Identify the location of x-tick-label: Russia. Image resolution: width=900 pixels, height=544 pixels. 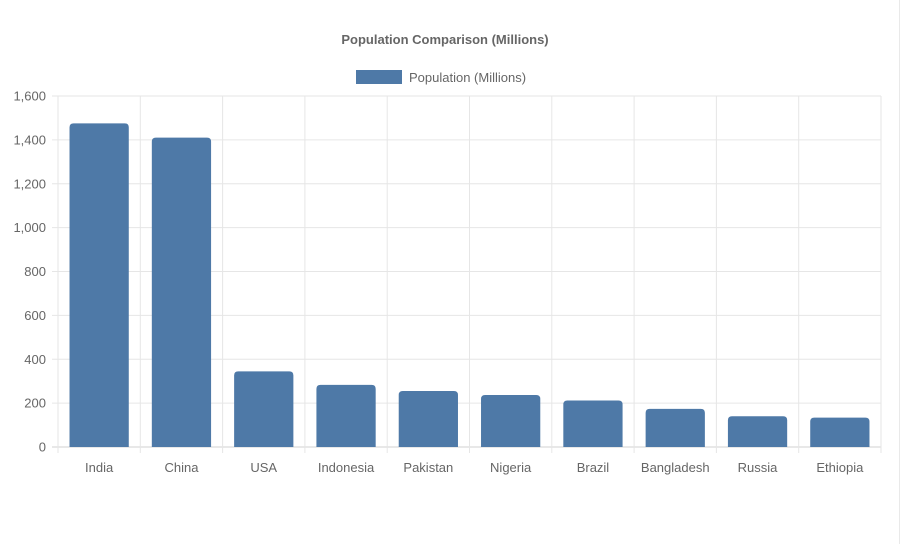
(758, 467).